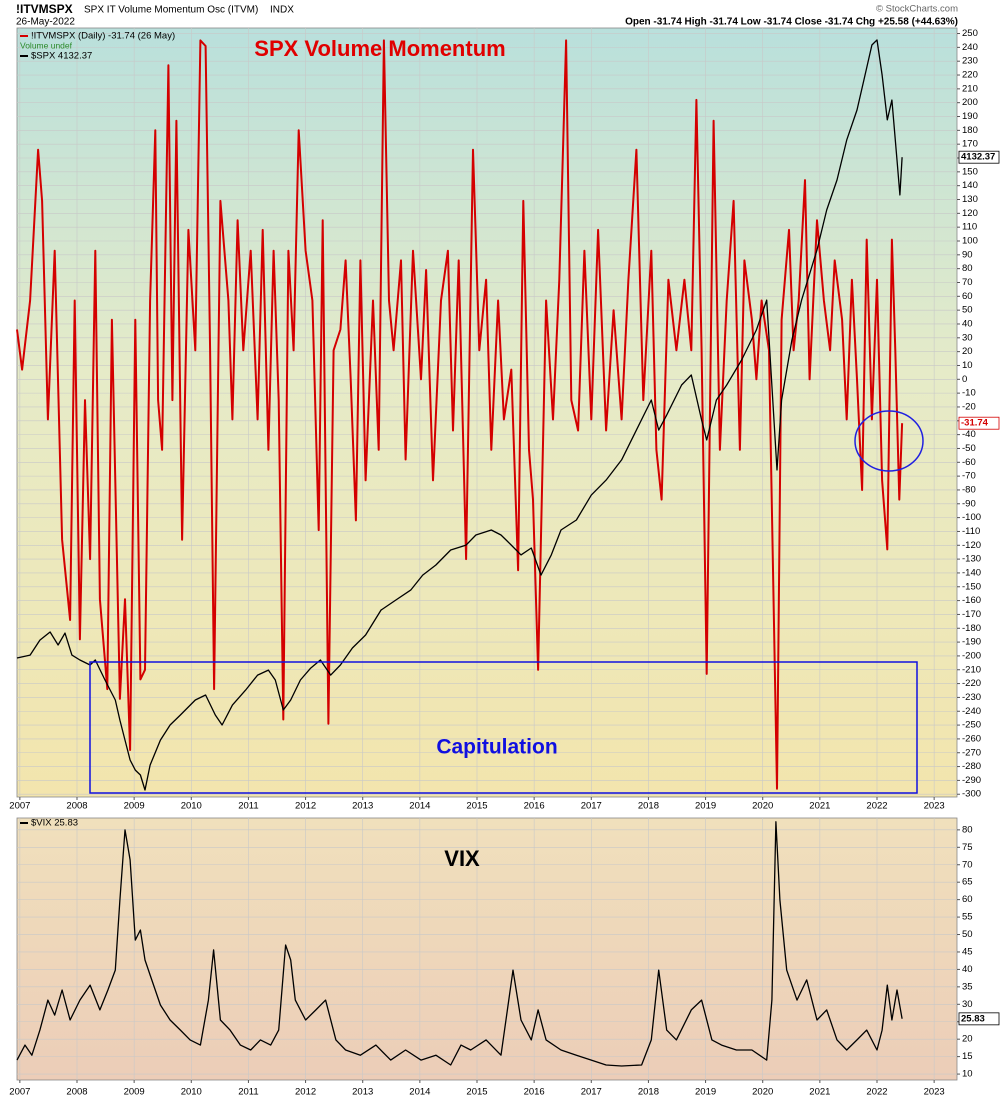  I want to click on y-tick-label: -140, so click(971, 572).